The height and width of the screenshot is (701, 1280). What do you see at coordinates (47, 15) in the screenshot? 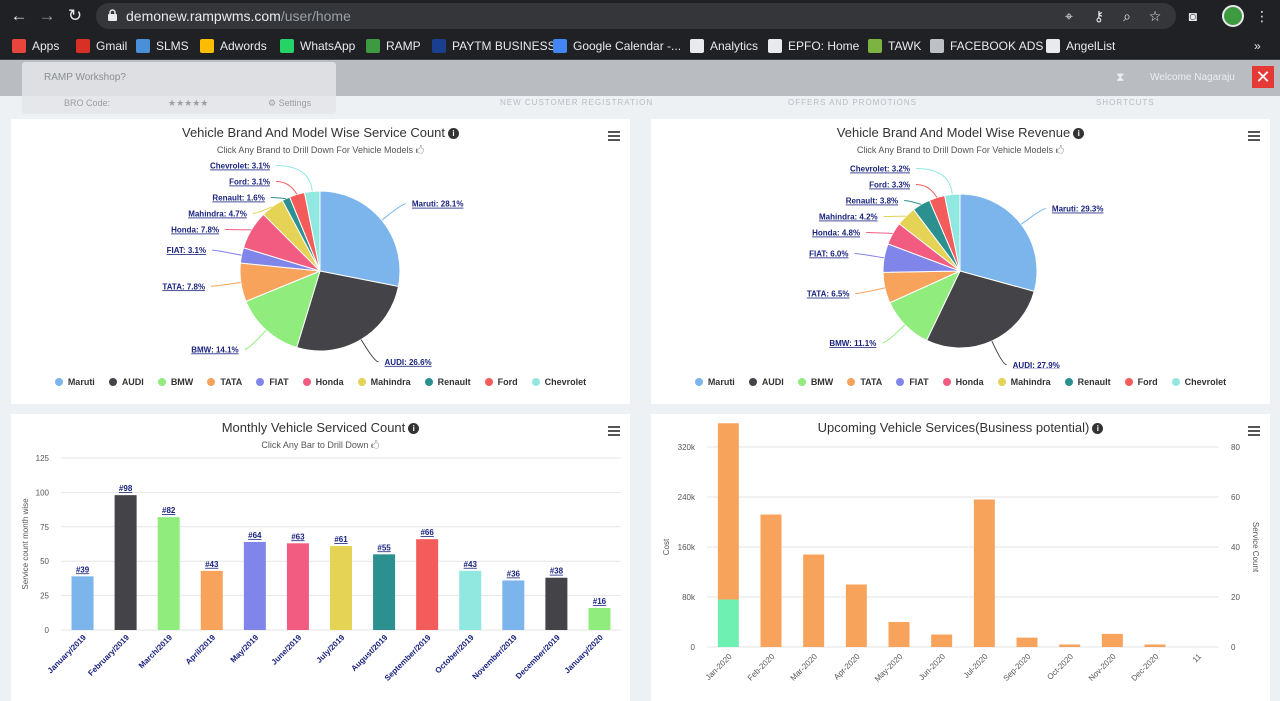
I see `forward-icon: →` at bounding box center [47, 15].